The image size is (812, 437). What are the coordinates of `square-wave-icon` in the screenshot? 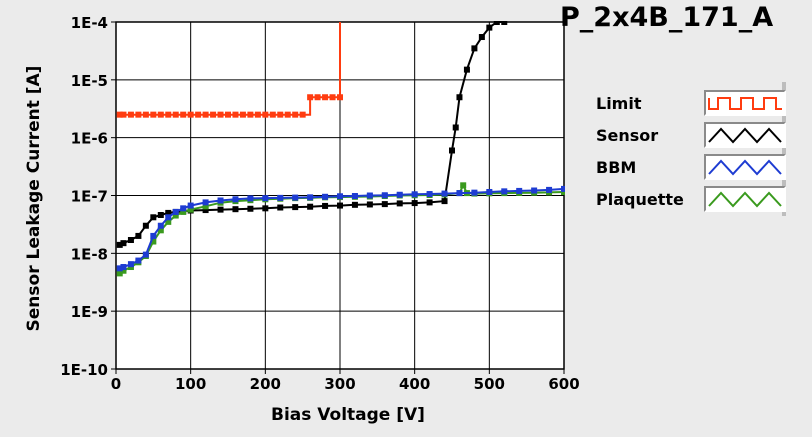 It's located at (745, 103).